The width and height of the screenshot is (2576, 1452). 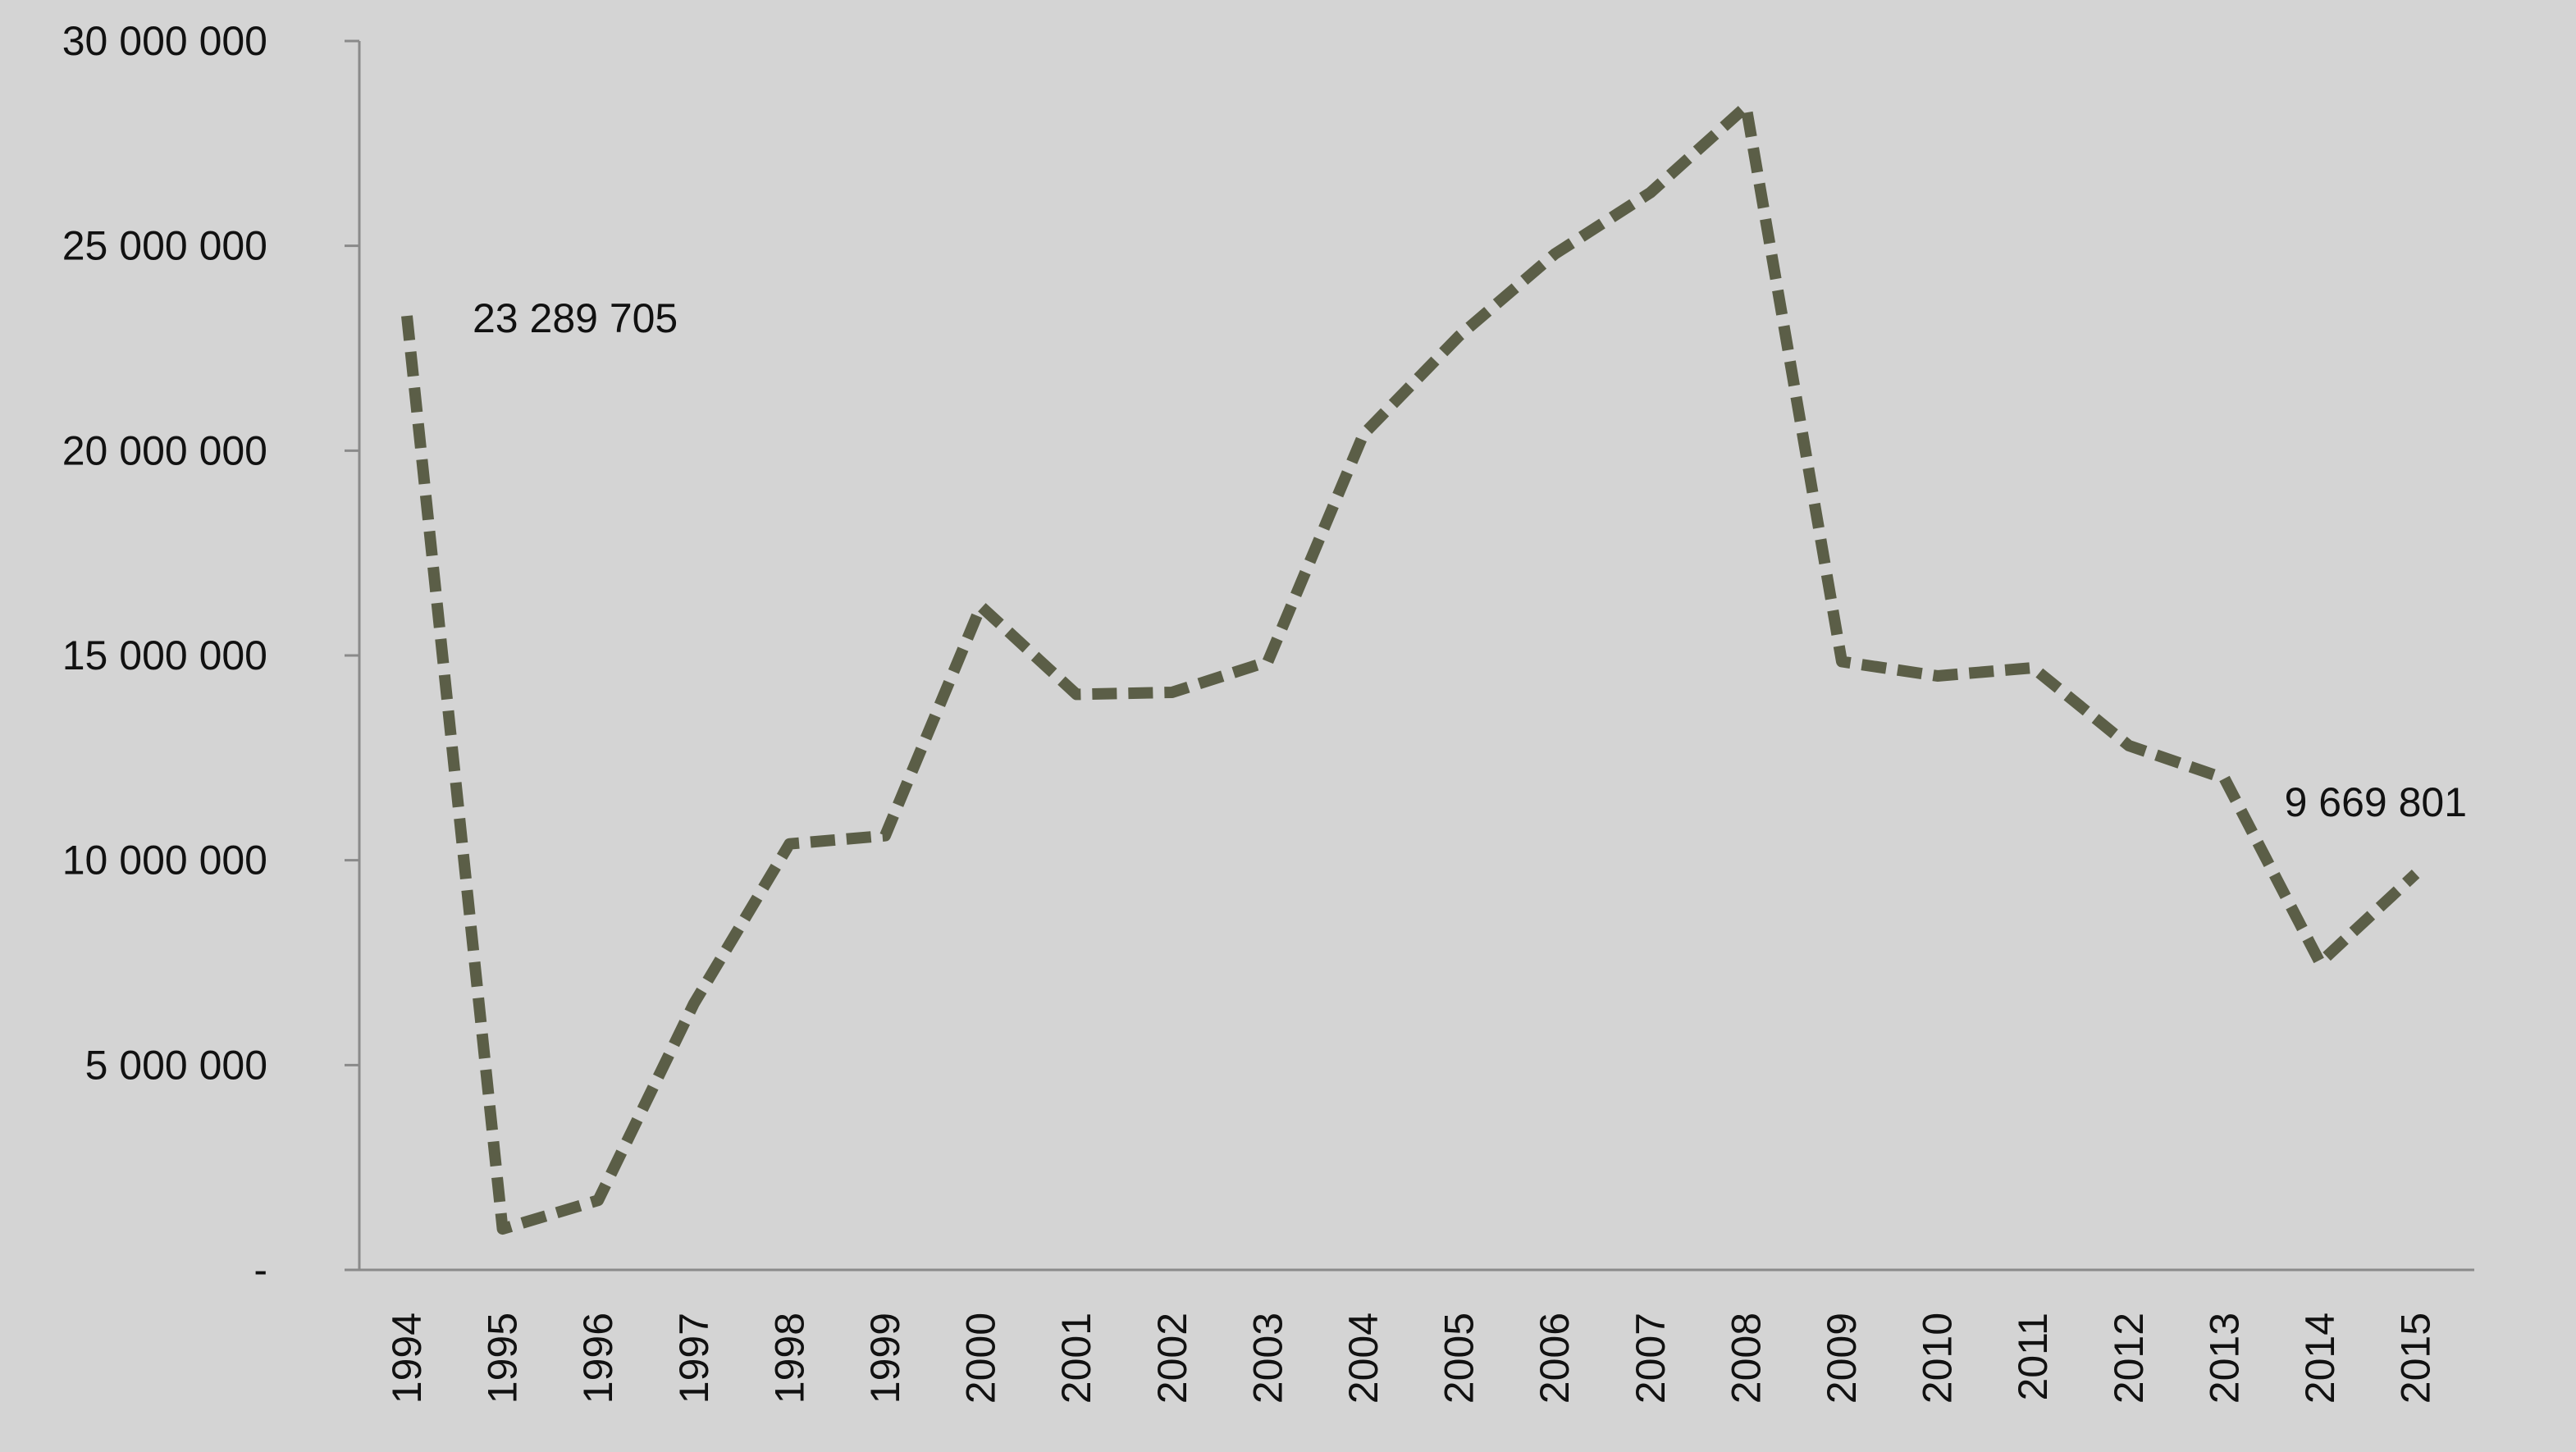 I want to click on x-tick-label: 2001, so click(x=1076, y=1358).